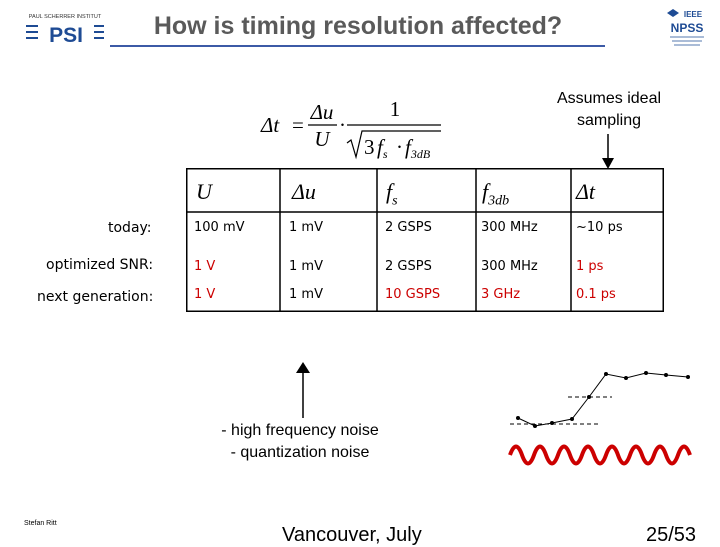 This screenshot has width=720, height=547. What do you see at coordinates (499, 201) in the screenshot?
I see `header-f3db-sub: 3db` at bounding box center [499, 201].